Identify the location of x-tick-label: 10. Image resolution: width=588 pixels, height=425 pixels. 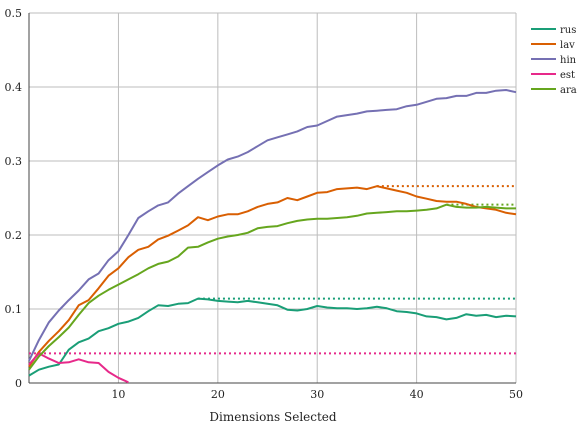
(118, 394).